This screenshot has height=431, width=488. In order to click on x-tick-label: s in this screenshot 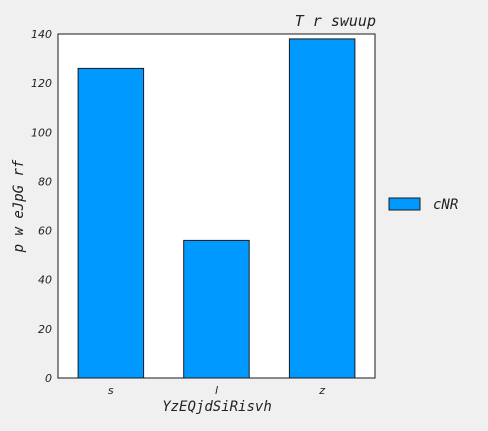, I will do `click(111, 390)`.